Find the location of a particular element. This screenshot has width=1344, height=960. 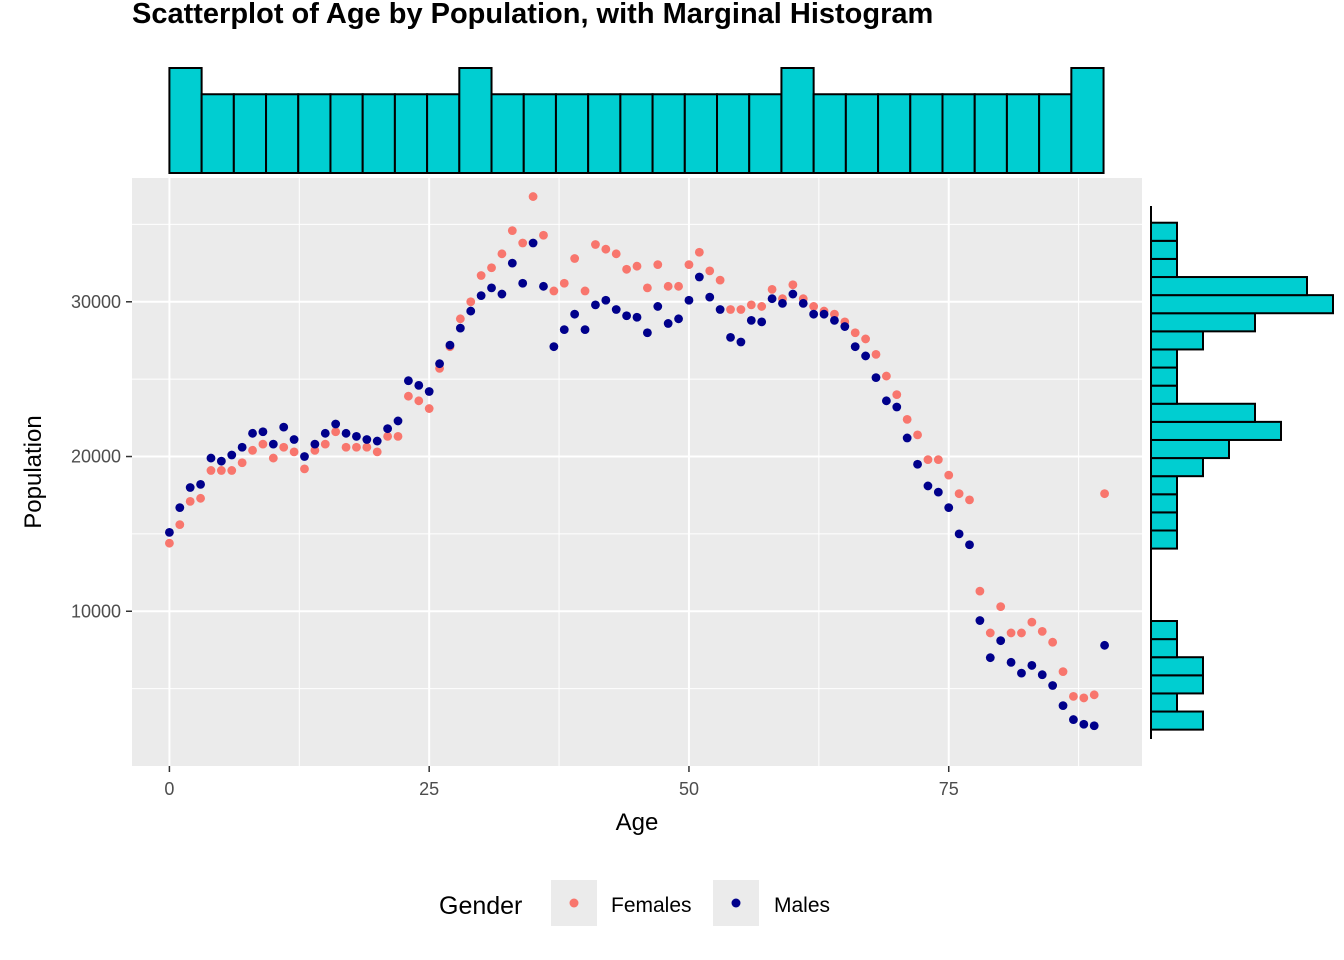

x-tick-label: 25 is located at coordinates (429, 789).